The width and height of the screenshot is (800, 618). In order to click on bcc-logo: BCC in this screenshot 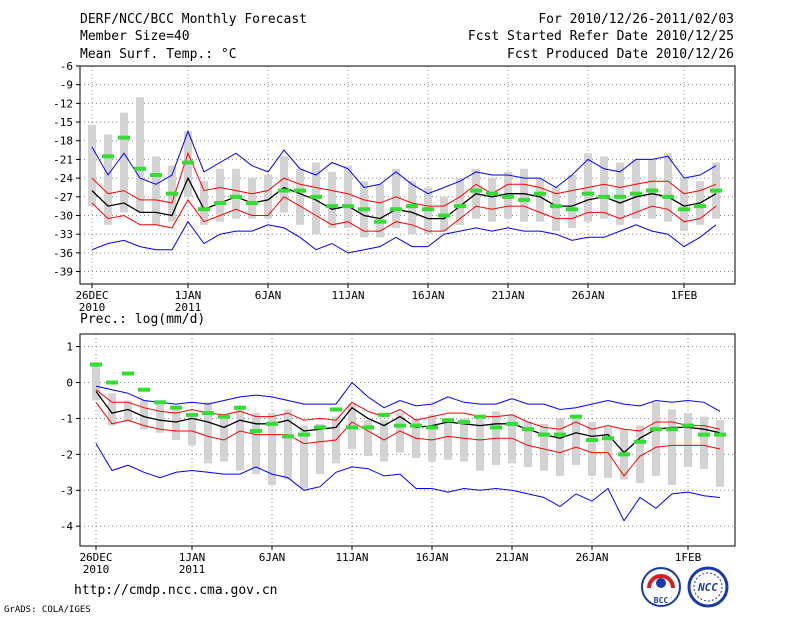, I will do `click(661, 587)`.